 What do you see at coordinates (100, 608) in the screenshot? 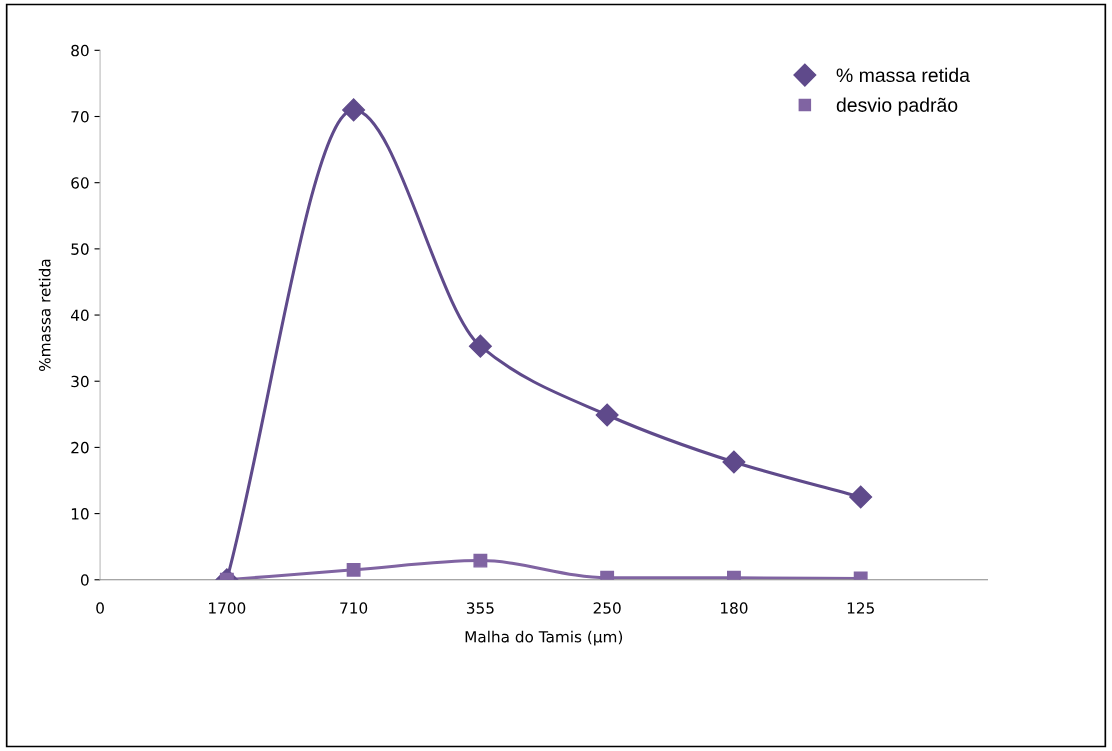
I see `x-tick-label: 0` at bounding box center [100, 608].